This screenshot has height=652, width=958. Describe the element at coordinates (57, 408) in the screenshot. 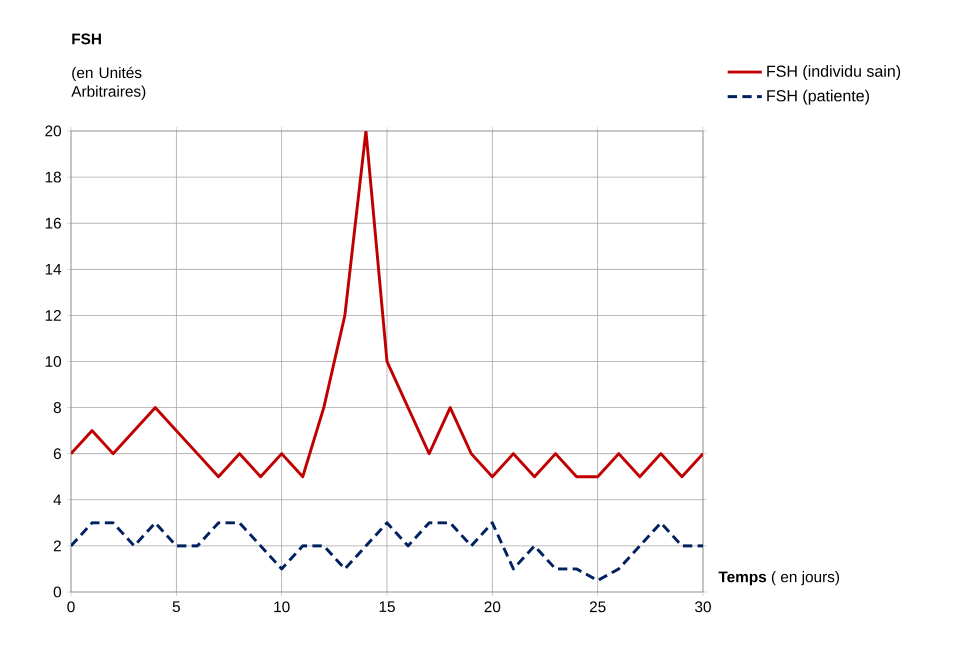

I see `y-tick-label: 8` at that location.